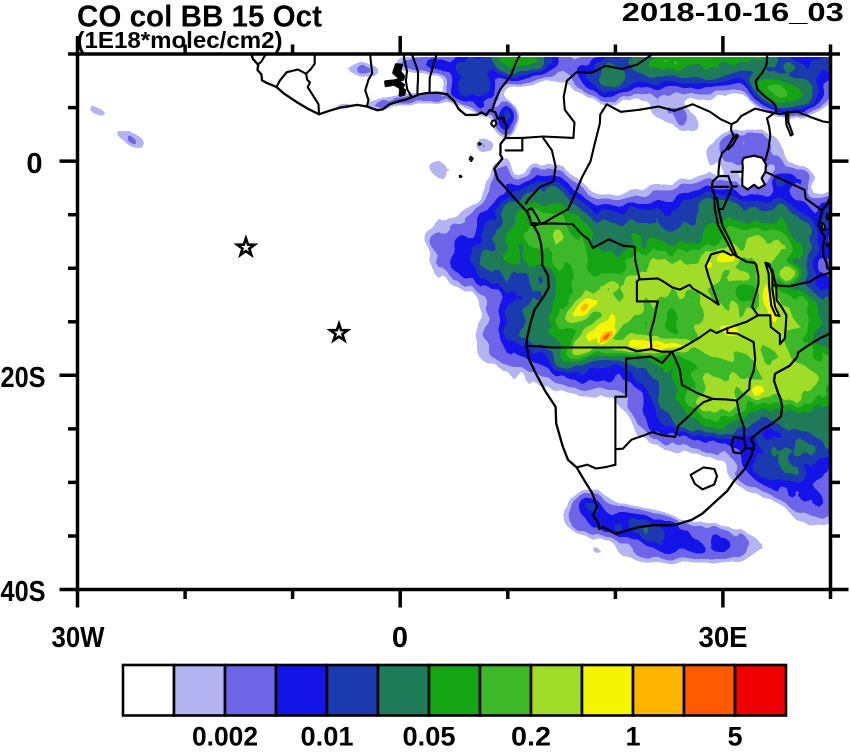 This screenshot has height=752, width=850. I want to click on svg-text: 0.2, so click(531, 735).